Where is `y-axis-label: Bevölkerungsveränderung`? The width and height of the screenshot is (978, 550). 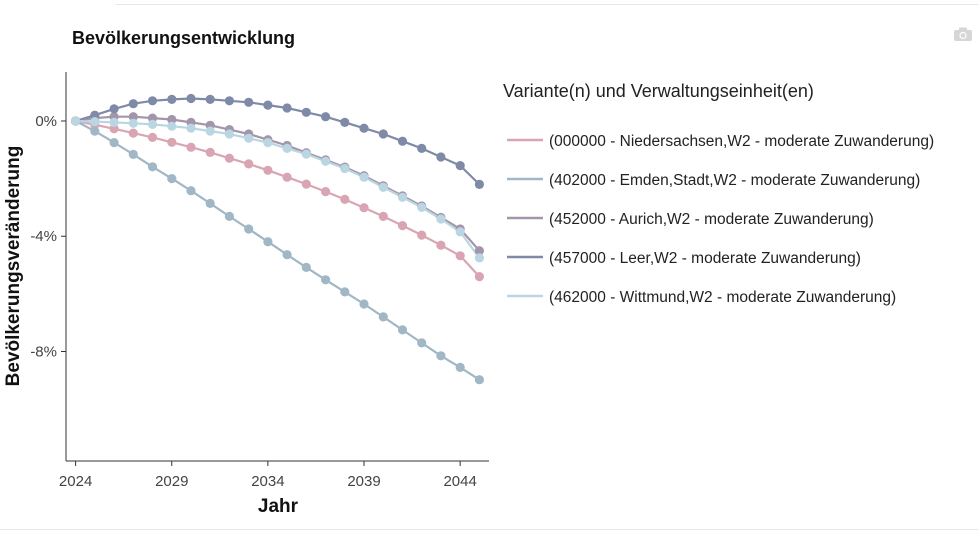
y-axis-label: Bevölkerungsveränderung is located at coordinates (13, 266).